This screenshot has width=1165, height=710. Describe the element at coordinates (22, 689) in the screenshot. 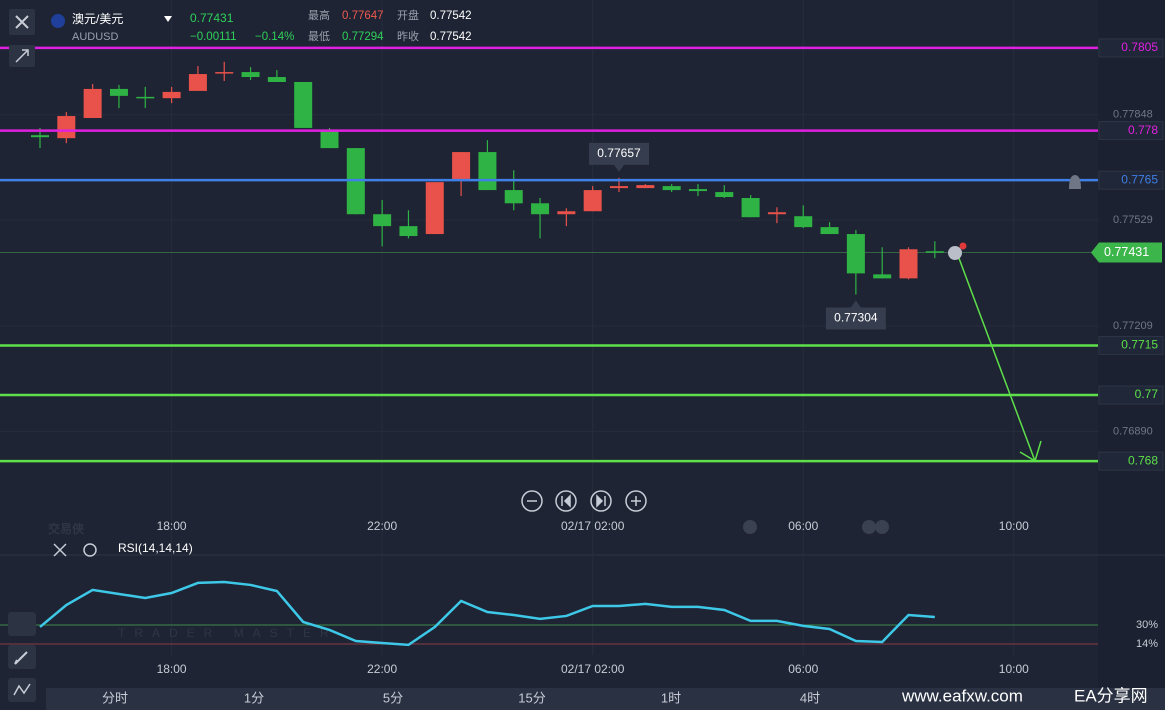

I see `indicator-icon` at that location.